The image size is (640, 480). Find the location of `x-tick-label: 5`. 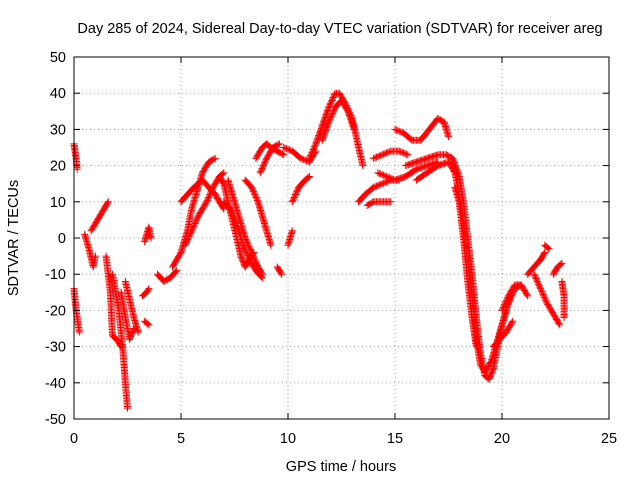

x-tick-label: 5 is located at coordinates (181, 439).